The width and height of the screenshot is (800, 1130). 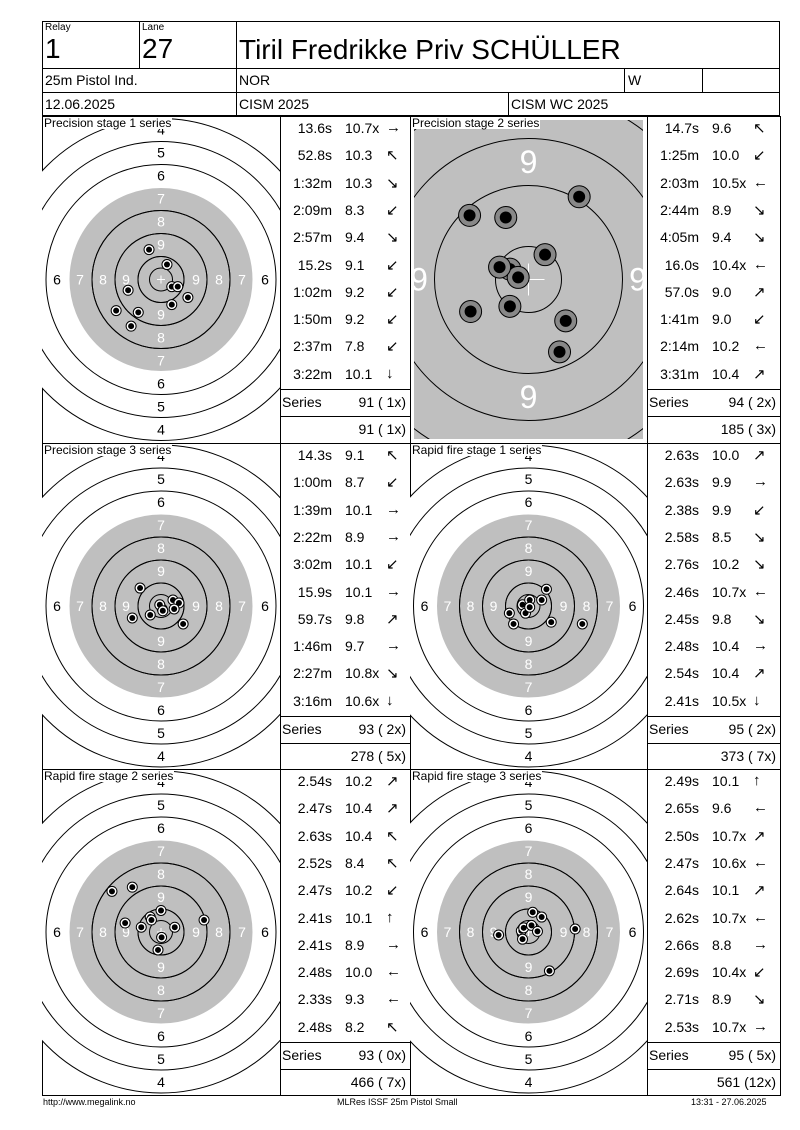 What do you see at coordinates (722, 237) in the screenshot?
I see `shot-value: 9.4` at bounding box center [722, 237].